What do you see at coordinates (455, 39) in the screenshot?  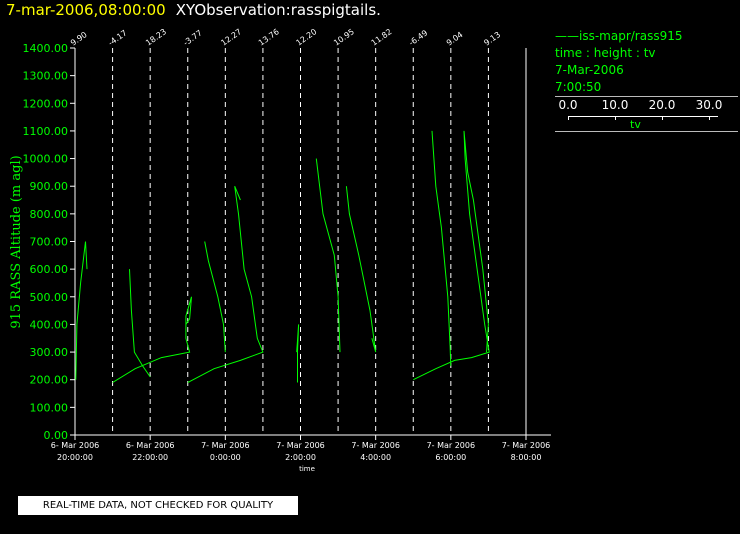 I see `profile-baseline-label: 9.04` at bounding box center [455, 39].